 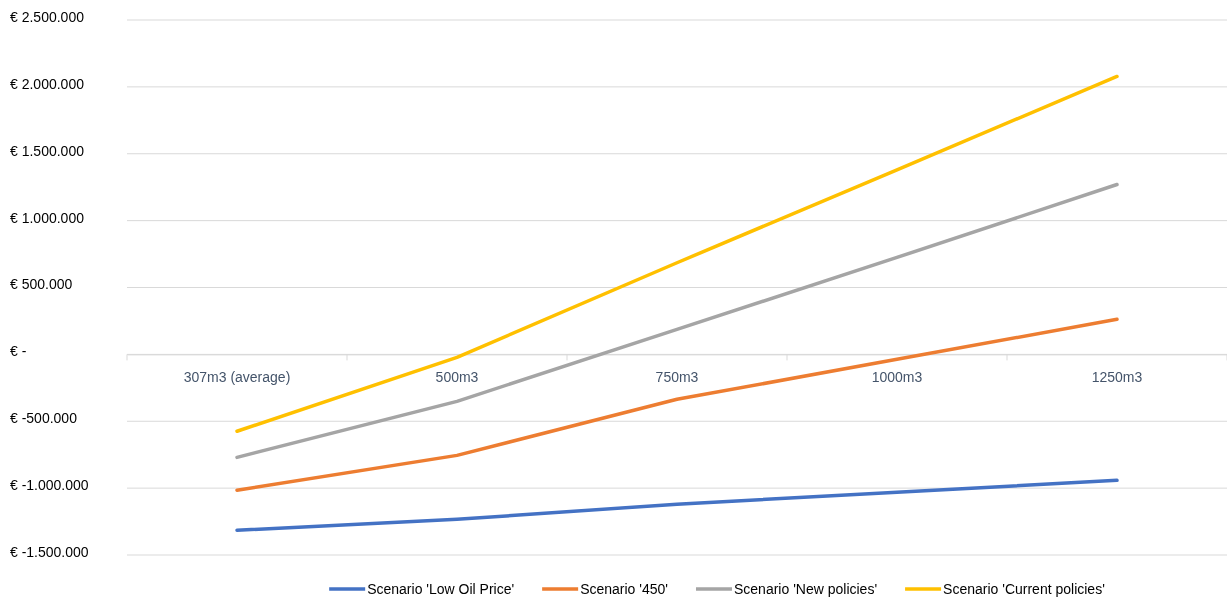 I want to click on legend-label: Scenario 'Current policies', so click(x=1024, y=588).